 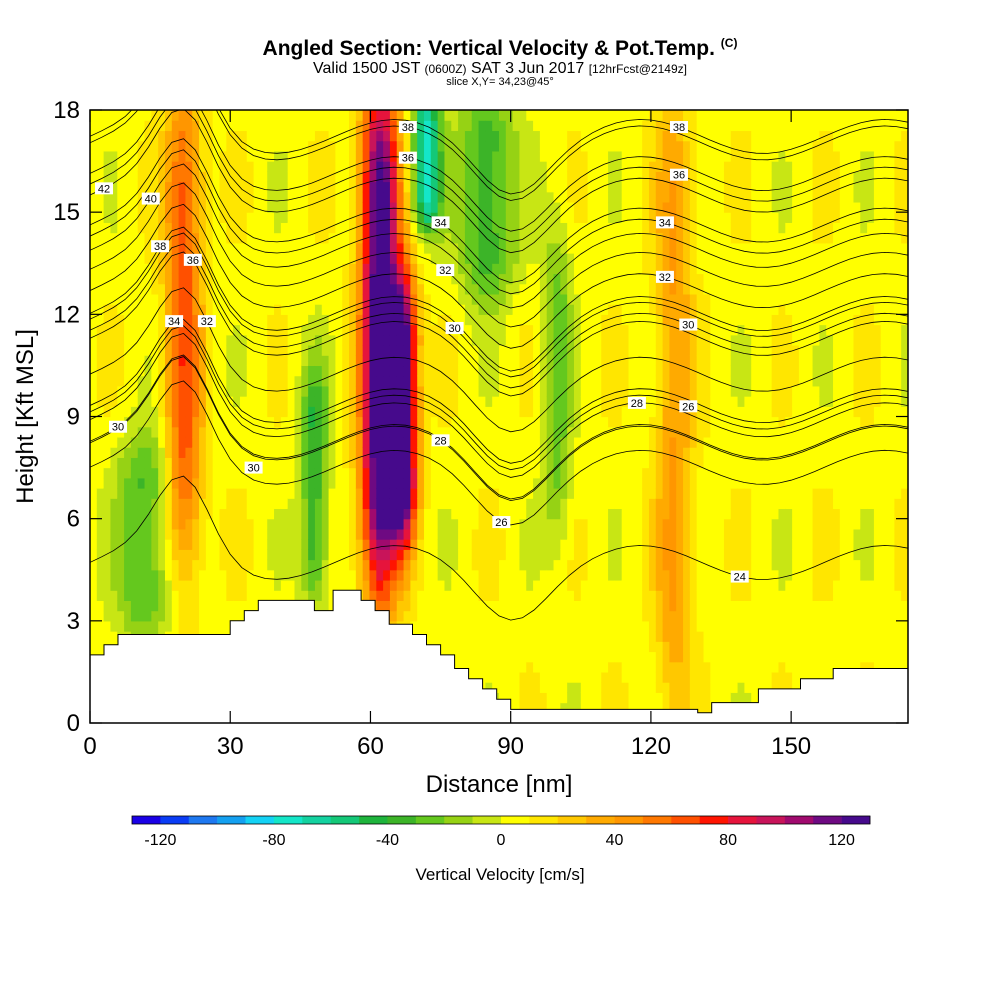 What do you see at coordinates (729, 43) in the screenshot?
I see `copyright-mark: (C)` at bounding box center [729, 43].